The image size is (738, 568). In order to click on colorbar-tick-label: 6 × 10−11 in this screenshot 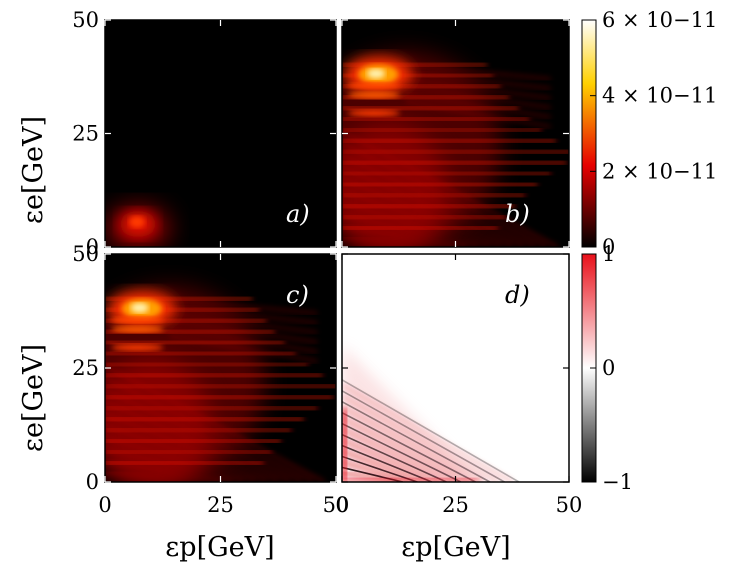, I will do `click(659, 20)`.